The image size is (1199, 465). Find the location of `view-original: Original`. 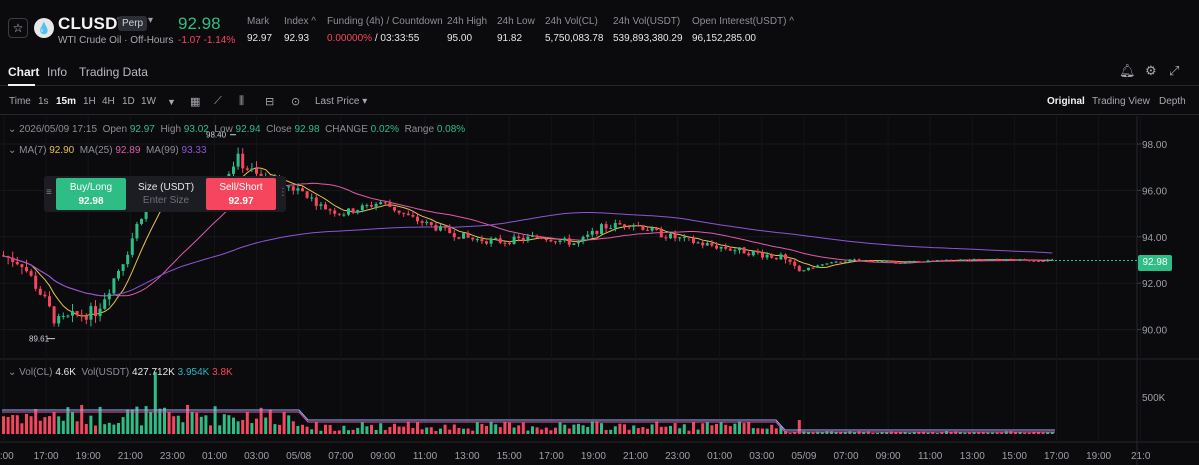

view-original: Original is located at coordinates (1066, 101).